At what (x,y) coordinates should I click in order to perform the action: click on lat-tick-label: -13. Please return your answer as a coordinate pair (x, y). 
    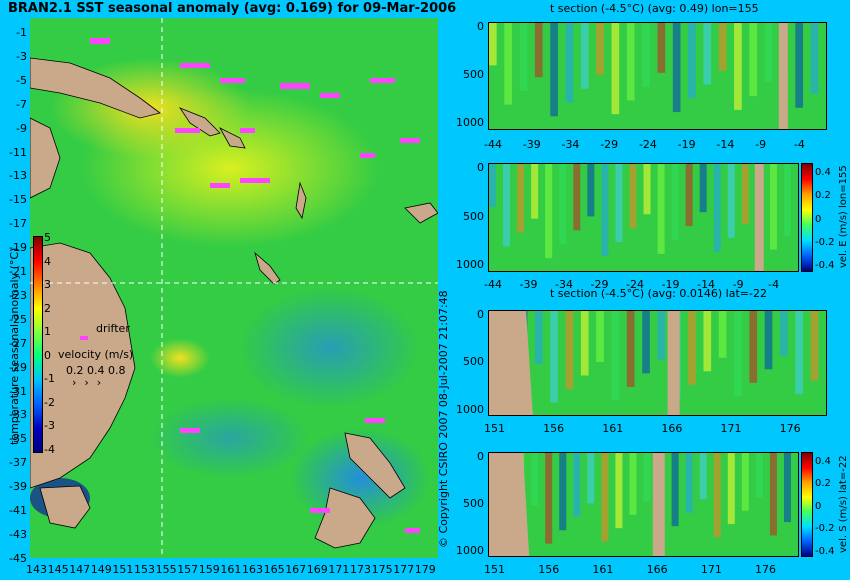
    Looking at the image, I should click on (18, 176).